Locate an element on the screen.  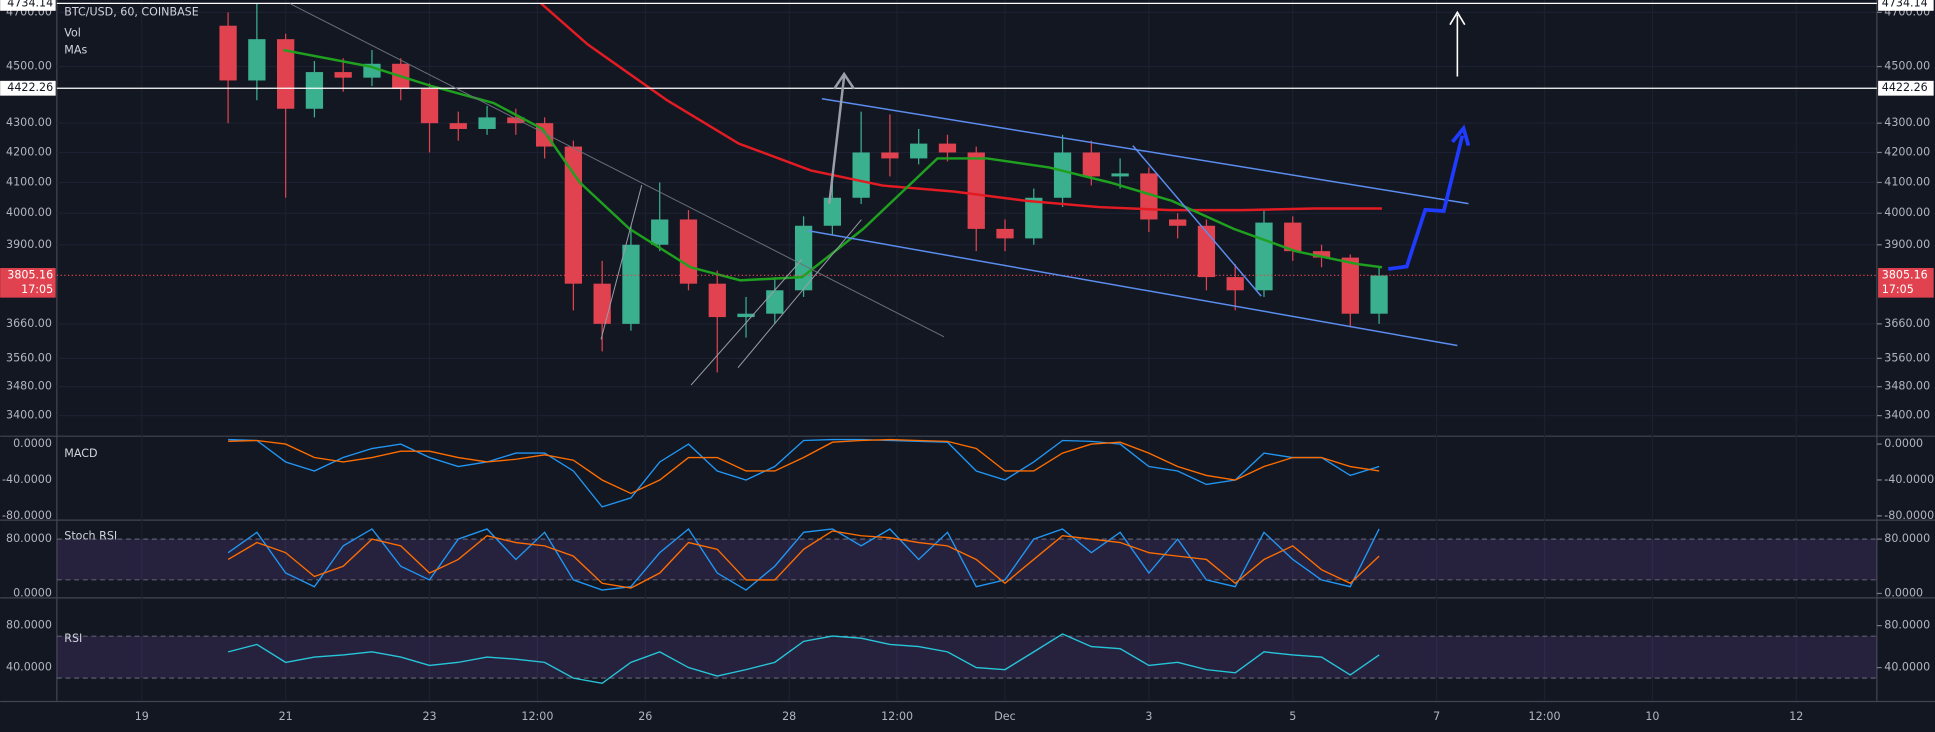
moving-average is located at coordinates (961, 107).